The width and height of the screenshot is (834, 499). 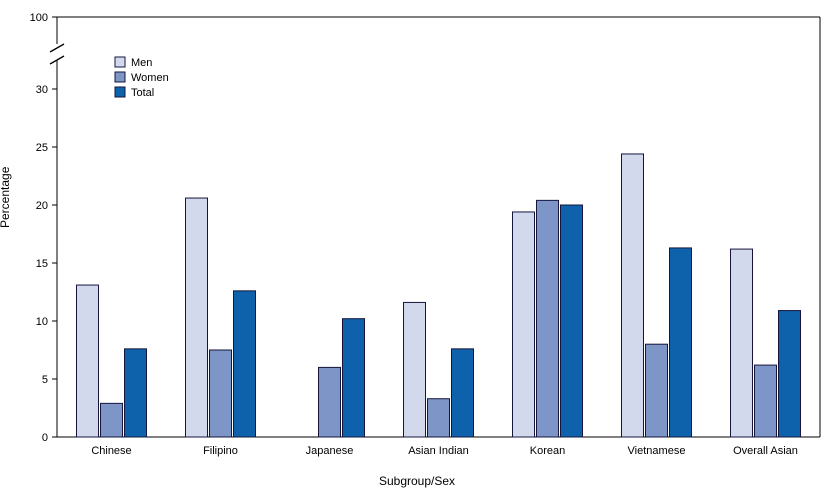 What do you see at coordinates (120, 77) in the screenshot?
I see `legend-swatch-women` at bounding box center [120, 77].